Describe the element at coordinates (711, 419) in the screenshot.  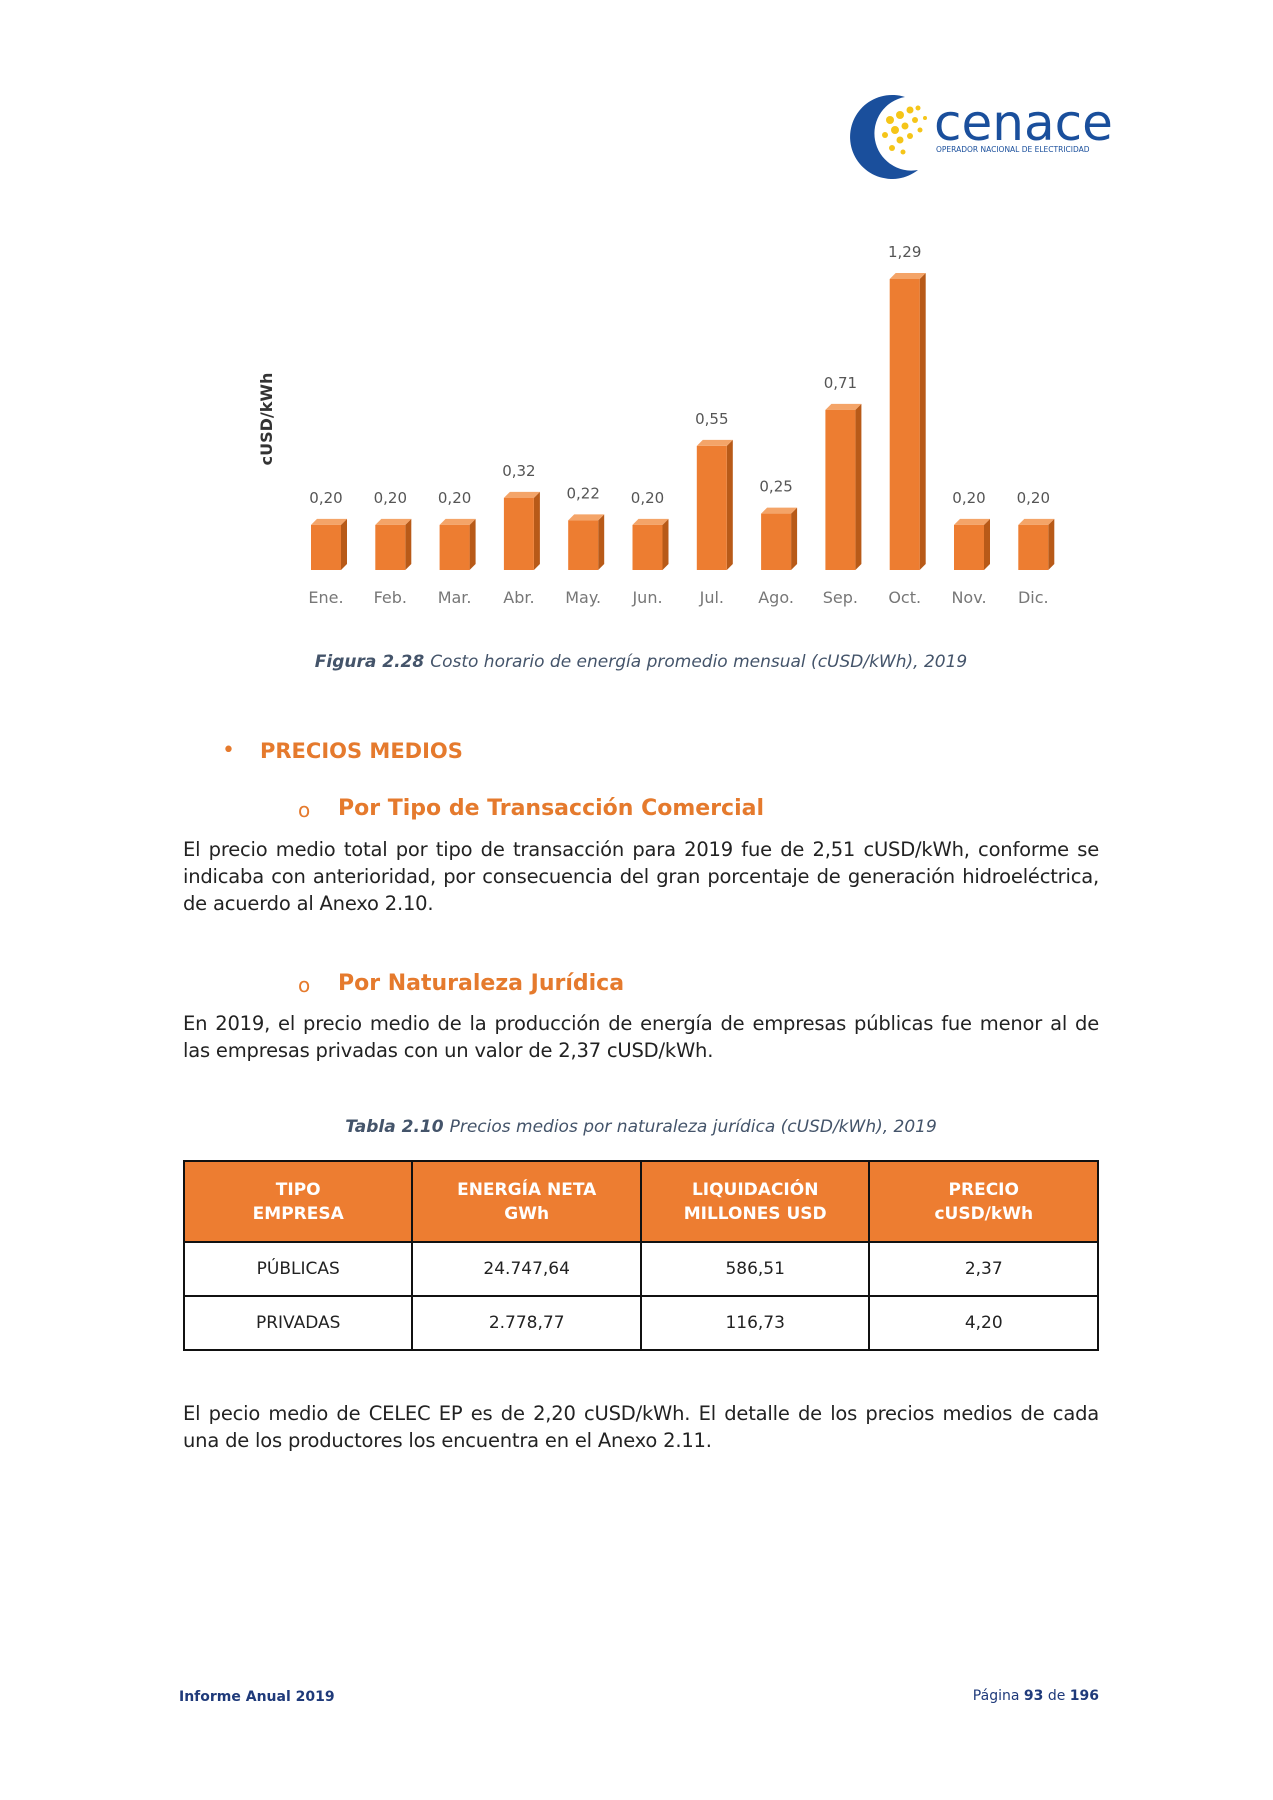
I see `value-label: 0,55` at that location.